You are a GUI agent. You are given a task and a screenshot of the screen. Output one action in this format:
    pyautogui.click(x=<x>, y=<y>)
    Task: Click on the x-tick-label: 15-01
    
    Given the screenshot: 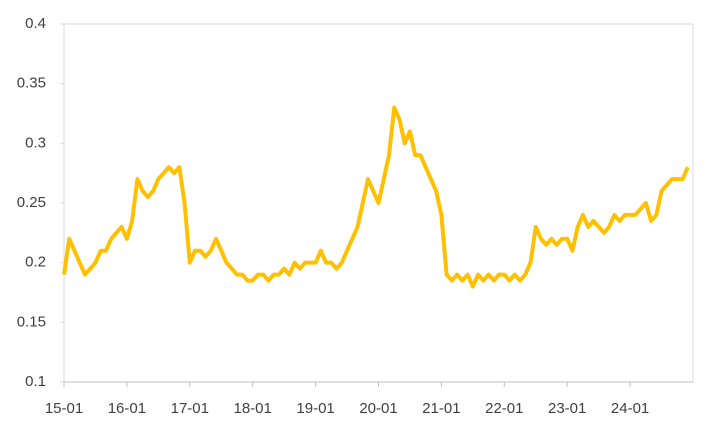 What is the action you would take?
    pyautogui.click(x=64, y=408)
    